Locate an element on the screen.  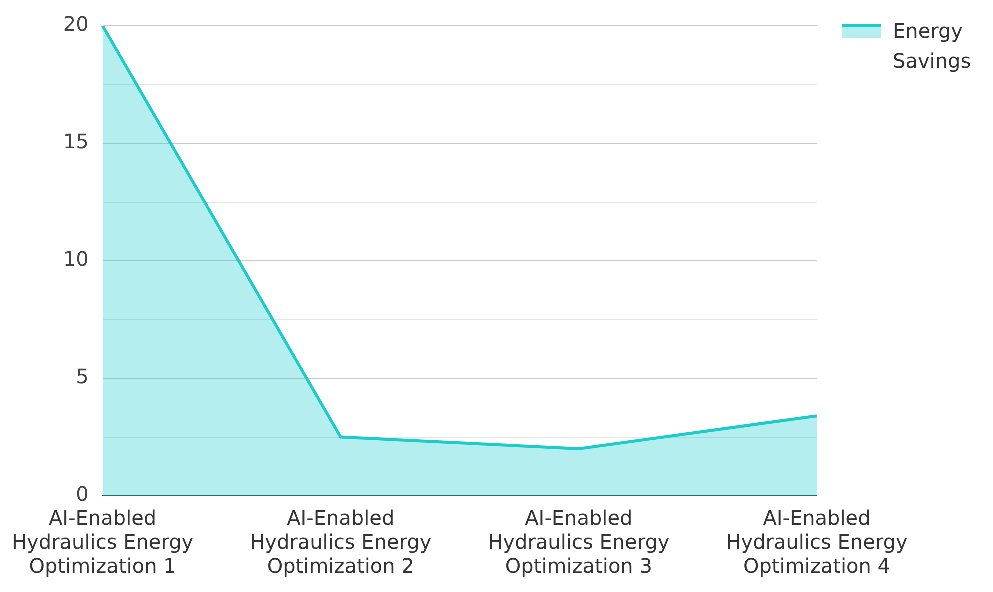
x-tick-label: AI-Enabled Hydraulics Energy Optimization 3 is located at coordinates (579, 542).